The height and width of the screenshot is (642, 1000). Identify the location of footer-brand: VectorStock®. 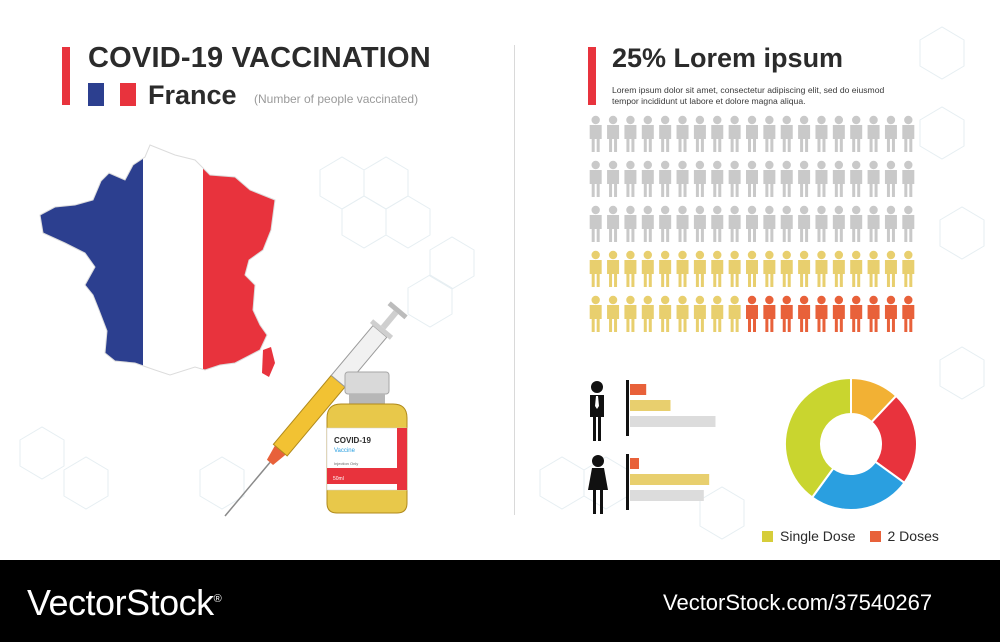
(124, 603).